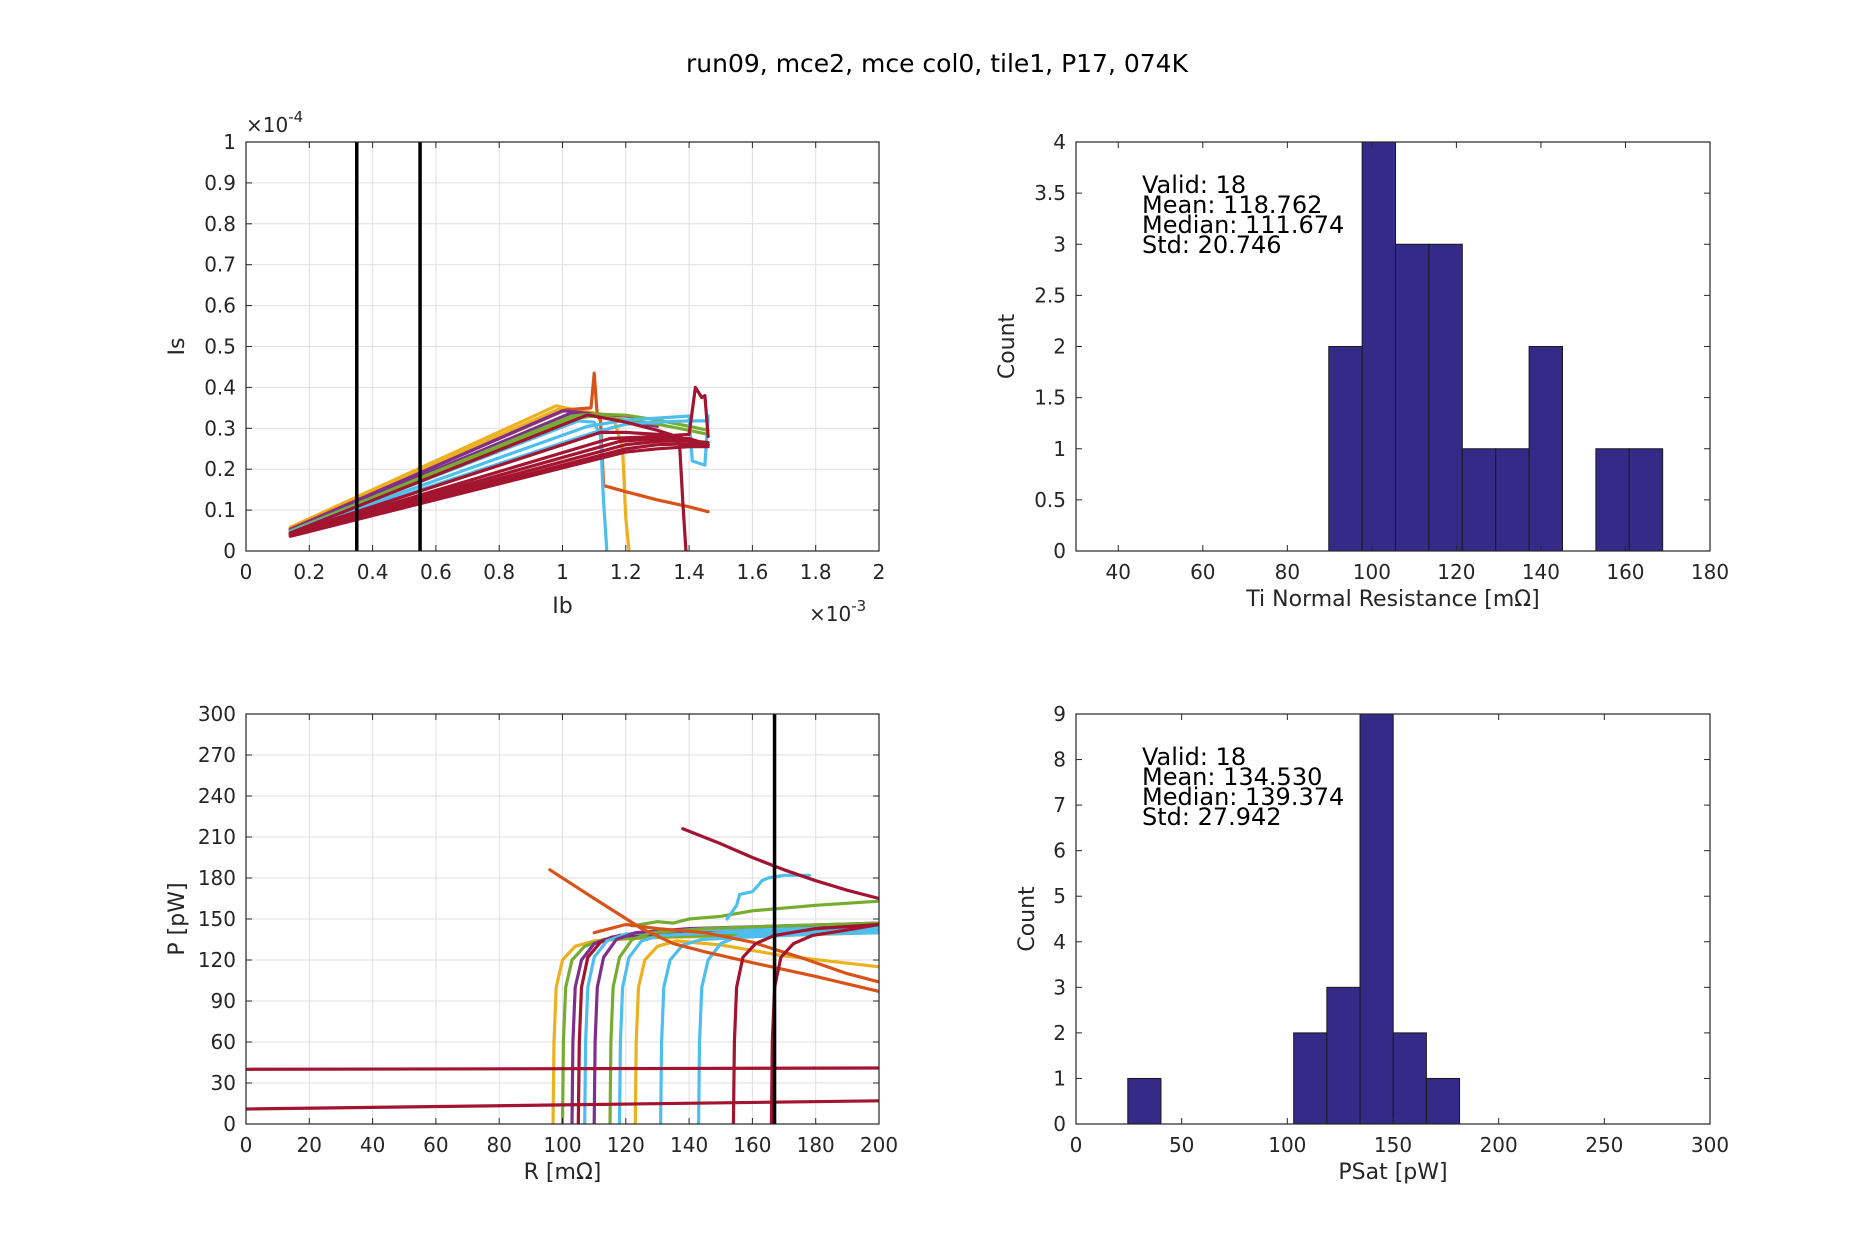  What do you see at coordinates (1050, 398) in the screenshot?
I see `y-tick-label: 1.5` at bounding box center [1050, 398].